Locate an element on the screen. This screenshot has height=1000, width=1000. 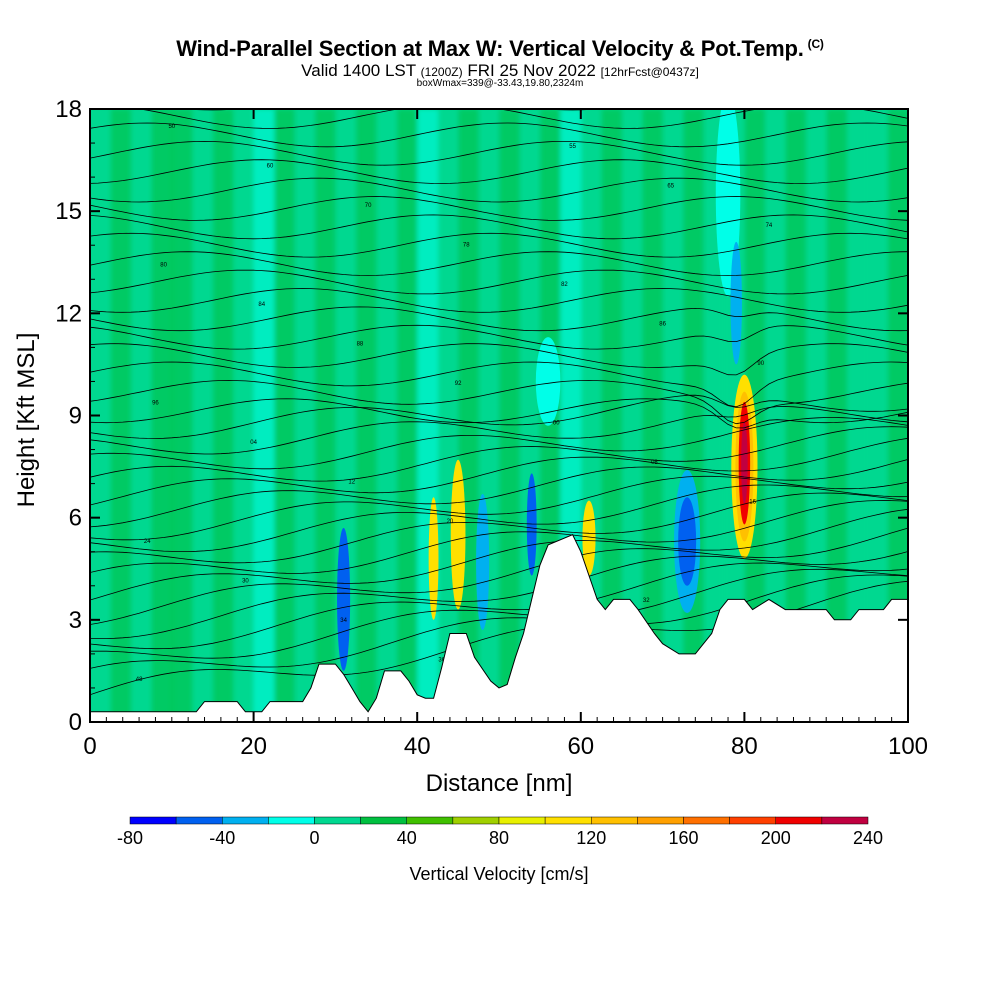
y-tick-label: 12 is located at coordinates (68, 313).